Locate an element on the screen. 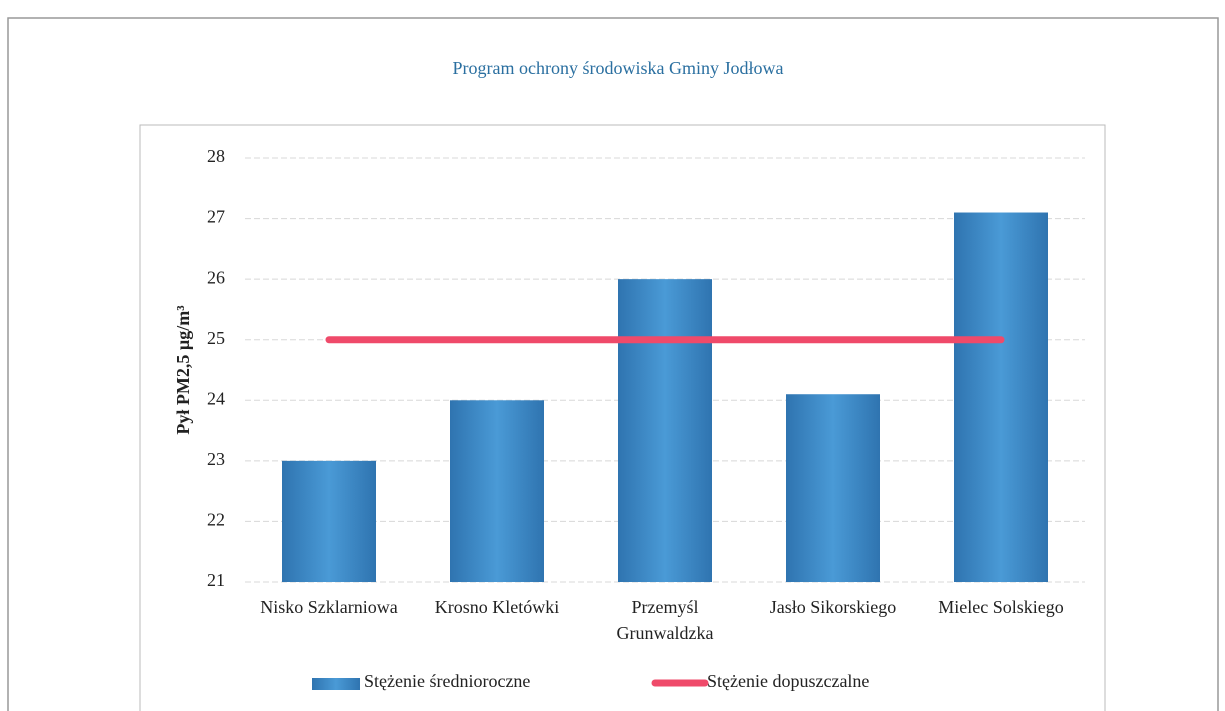 Image resolution: width=1225 pixels, height=711 pixels. y-axis-label: Pył PM2,5 µg/m³ is located at coordinates (183, 370).